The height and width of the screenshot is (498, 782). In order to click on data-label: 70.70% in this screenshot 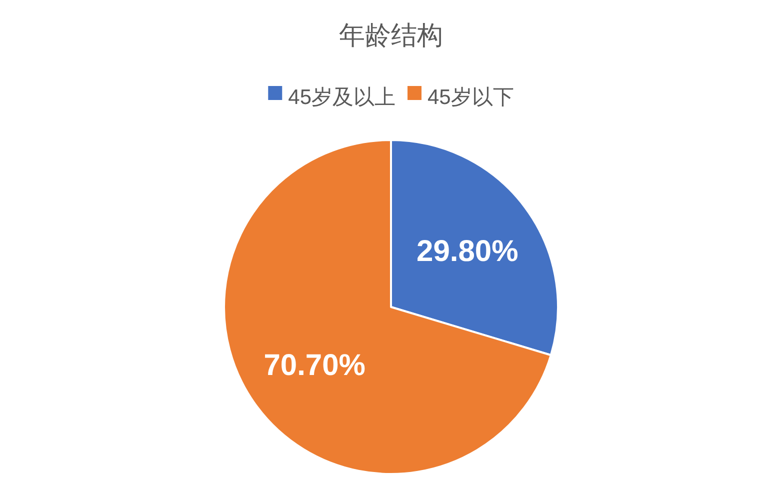, I will do `click(315, 365)`.